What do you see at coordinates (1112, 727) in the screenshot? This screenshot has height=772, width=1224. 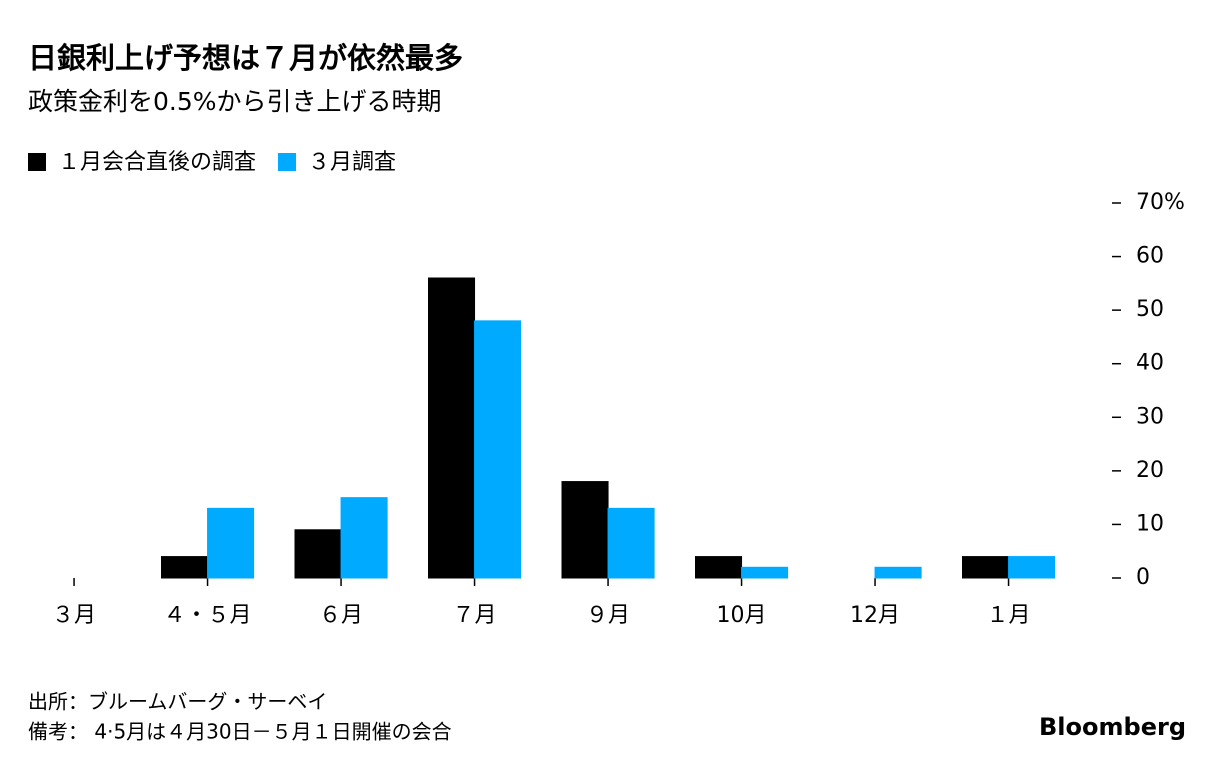 I see `brand: Bloomberg` at bounding box center [1112, 727].